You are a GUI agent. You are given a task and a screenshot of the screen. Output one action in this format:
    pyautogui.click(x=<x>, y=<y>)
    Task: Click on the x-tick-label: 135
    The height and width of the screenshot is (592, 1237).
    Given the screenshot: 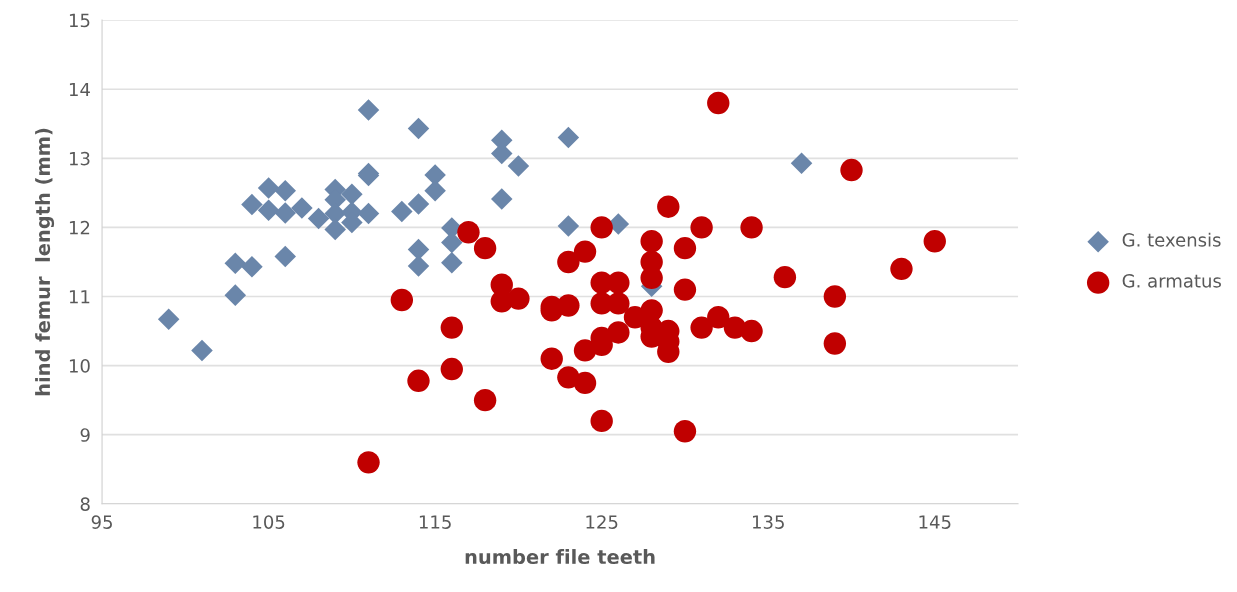 What is the action you would take?
    pyautogui.click(x=768, y=522)
    